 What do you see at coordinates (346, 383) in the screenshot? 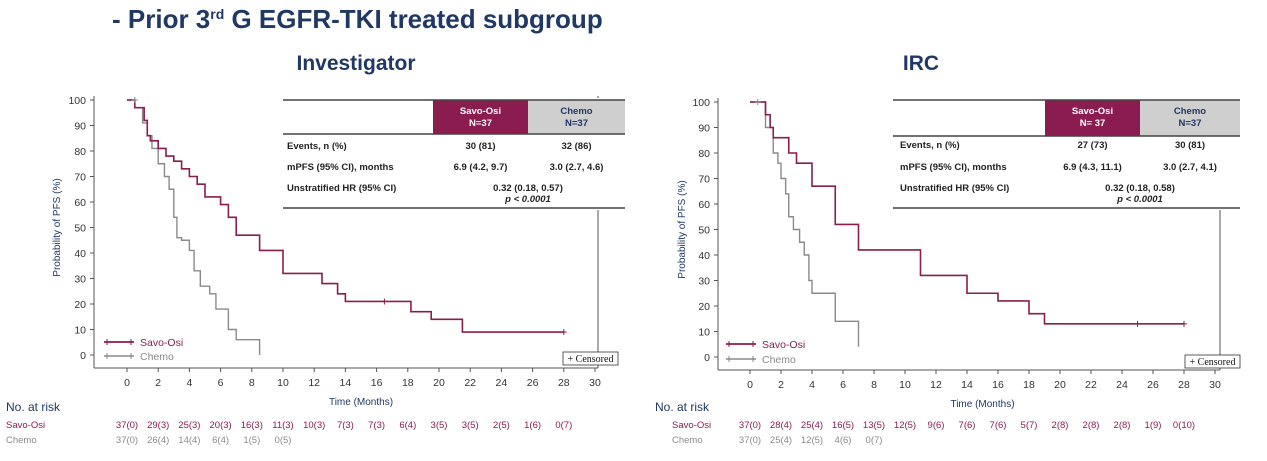
I see `investigator-x-tick-label: 14` at bounding box center [346, 383].